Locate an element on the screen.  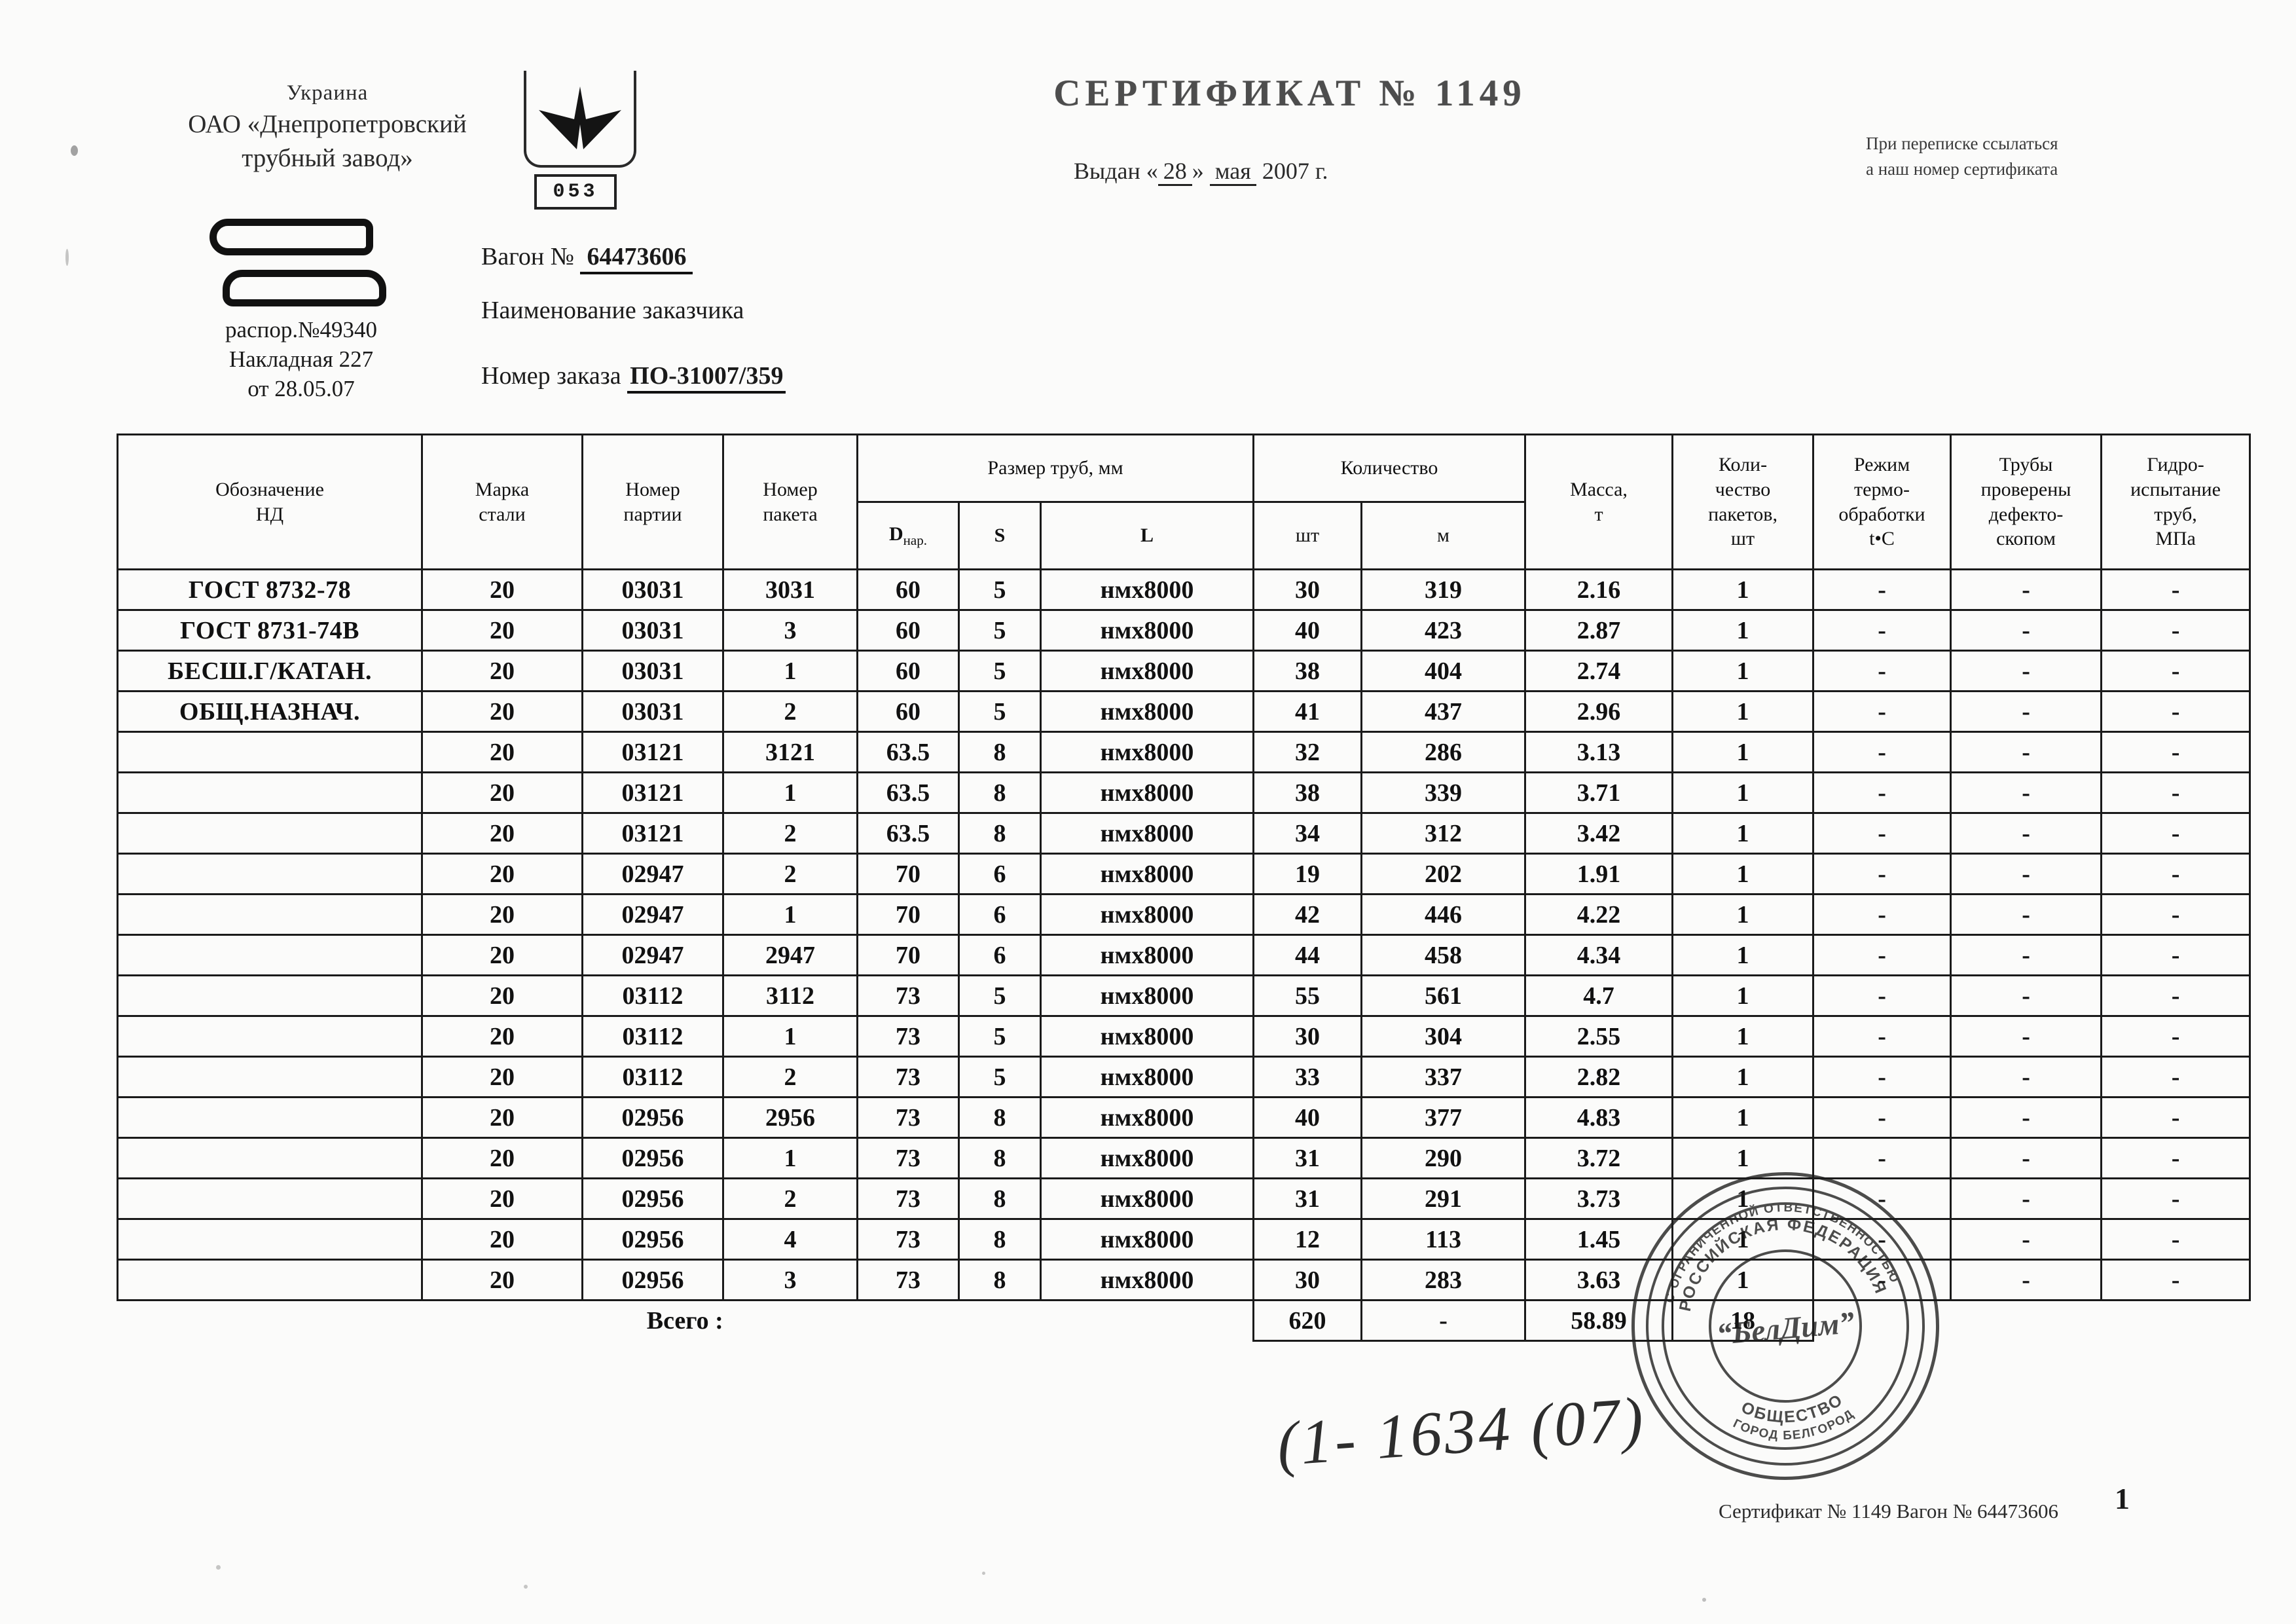
table-row: 20 03121 1 63.5 8 нмх8000 38 339 3.71 1- - - is located at coordinates (1184, 792).